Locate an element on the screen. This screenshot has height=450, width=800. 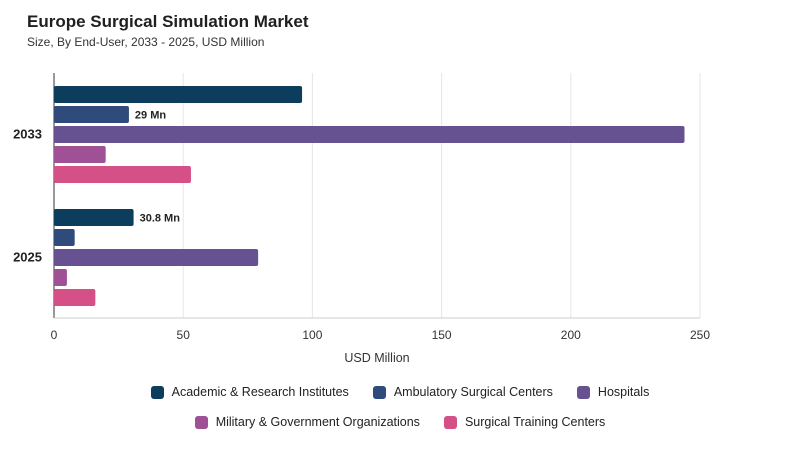
legend-label-ambulatory: Ambulatory Surgical Centers is located at coordinates (473, 392).